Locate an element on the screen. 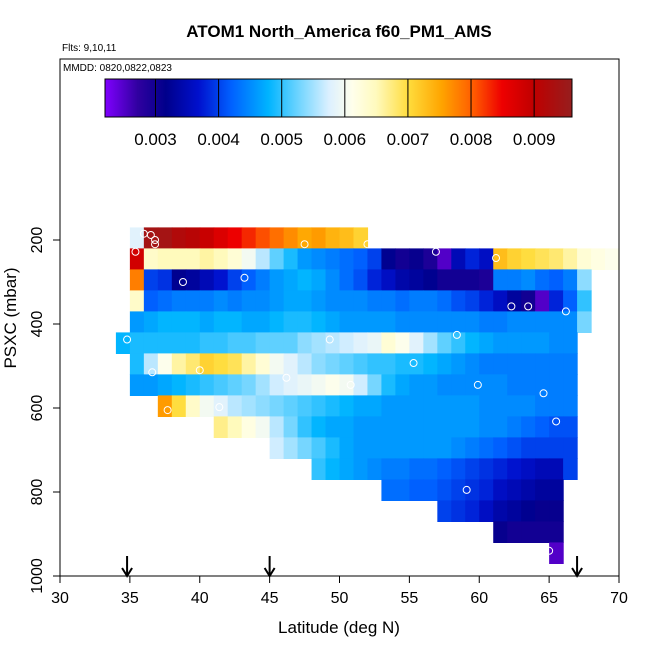  latitude-markers is located at coordinates (352, 567).